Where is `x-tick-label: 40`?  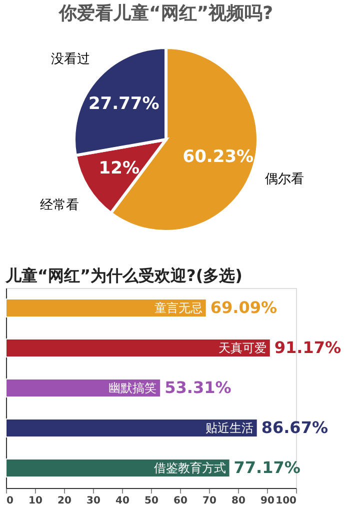 x-tick-label: 40 is located at coordinates (123, 501).